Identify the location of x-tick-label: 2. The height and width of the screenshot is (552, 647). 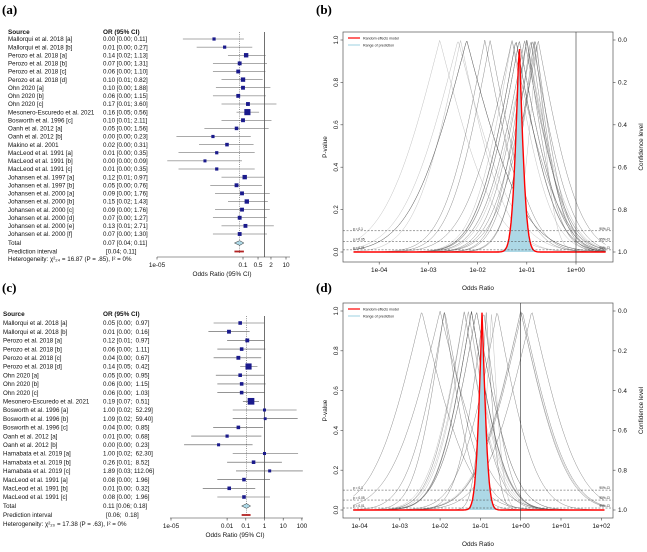
(271, 265).